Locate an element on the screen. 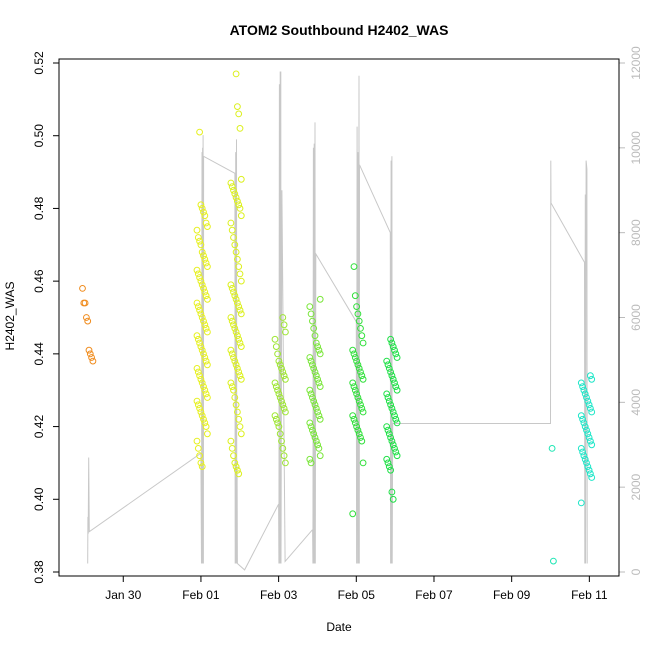 The height and width of the screenshot is (650, 650). x-tick-label: Feb 11 is located at coordinates (589, 595).